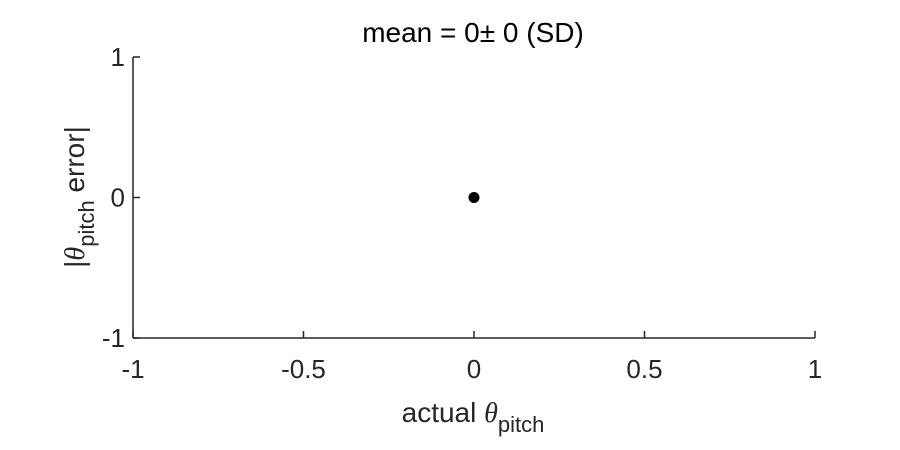 The image size is (900, 450). What do you see at coordinates (487, 32) in the screenshot?
I see `title-pm: ±` at bounding box center [487, 32].